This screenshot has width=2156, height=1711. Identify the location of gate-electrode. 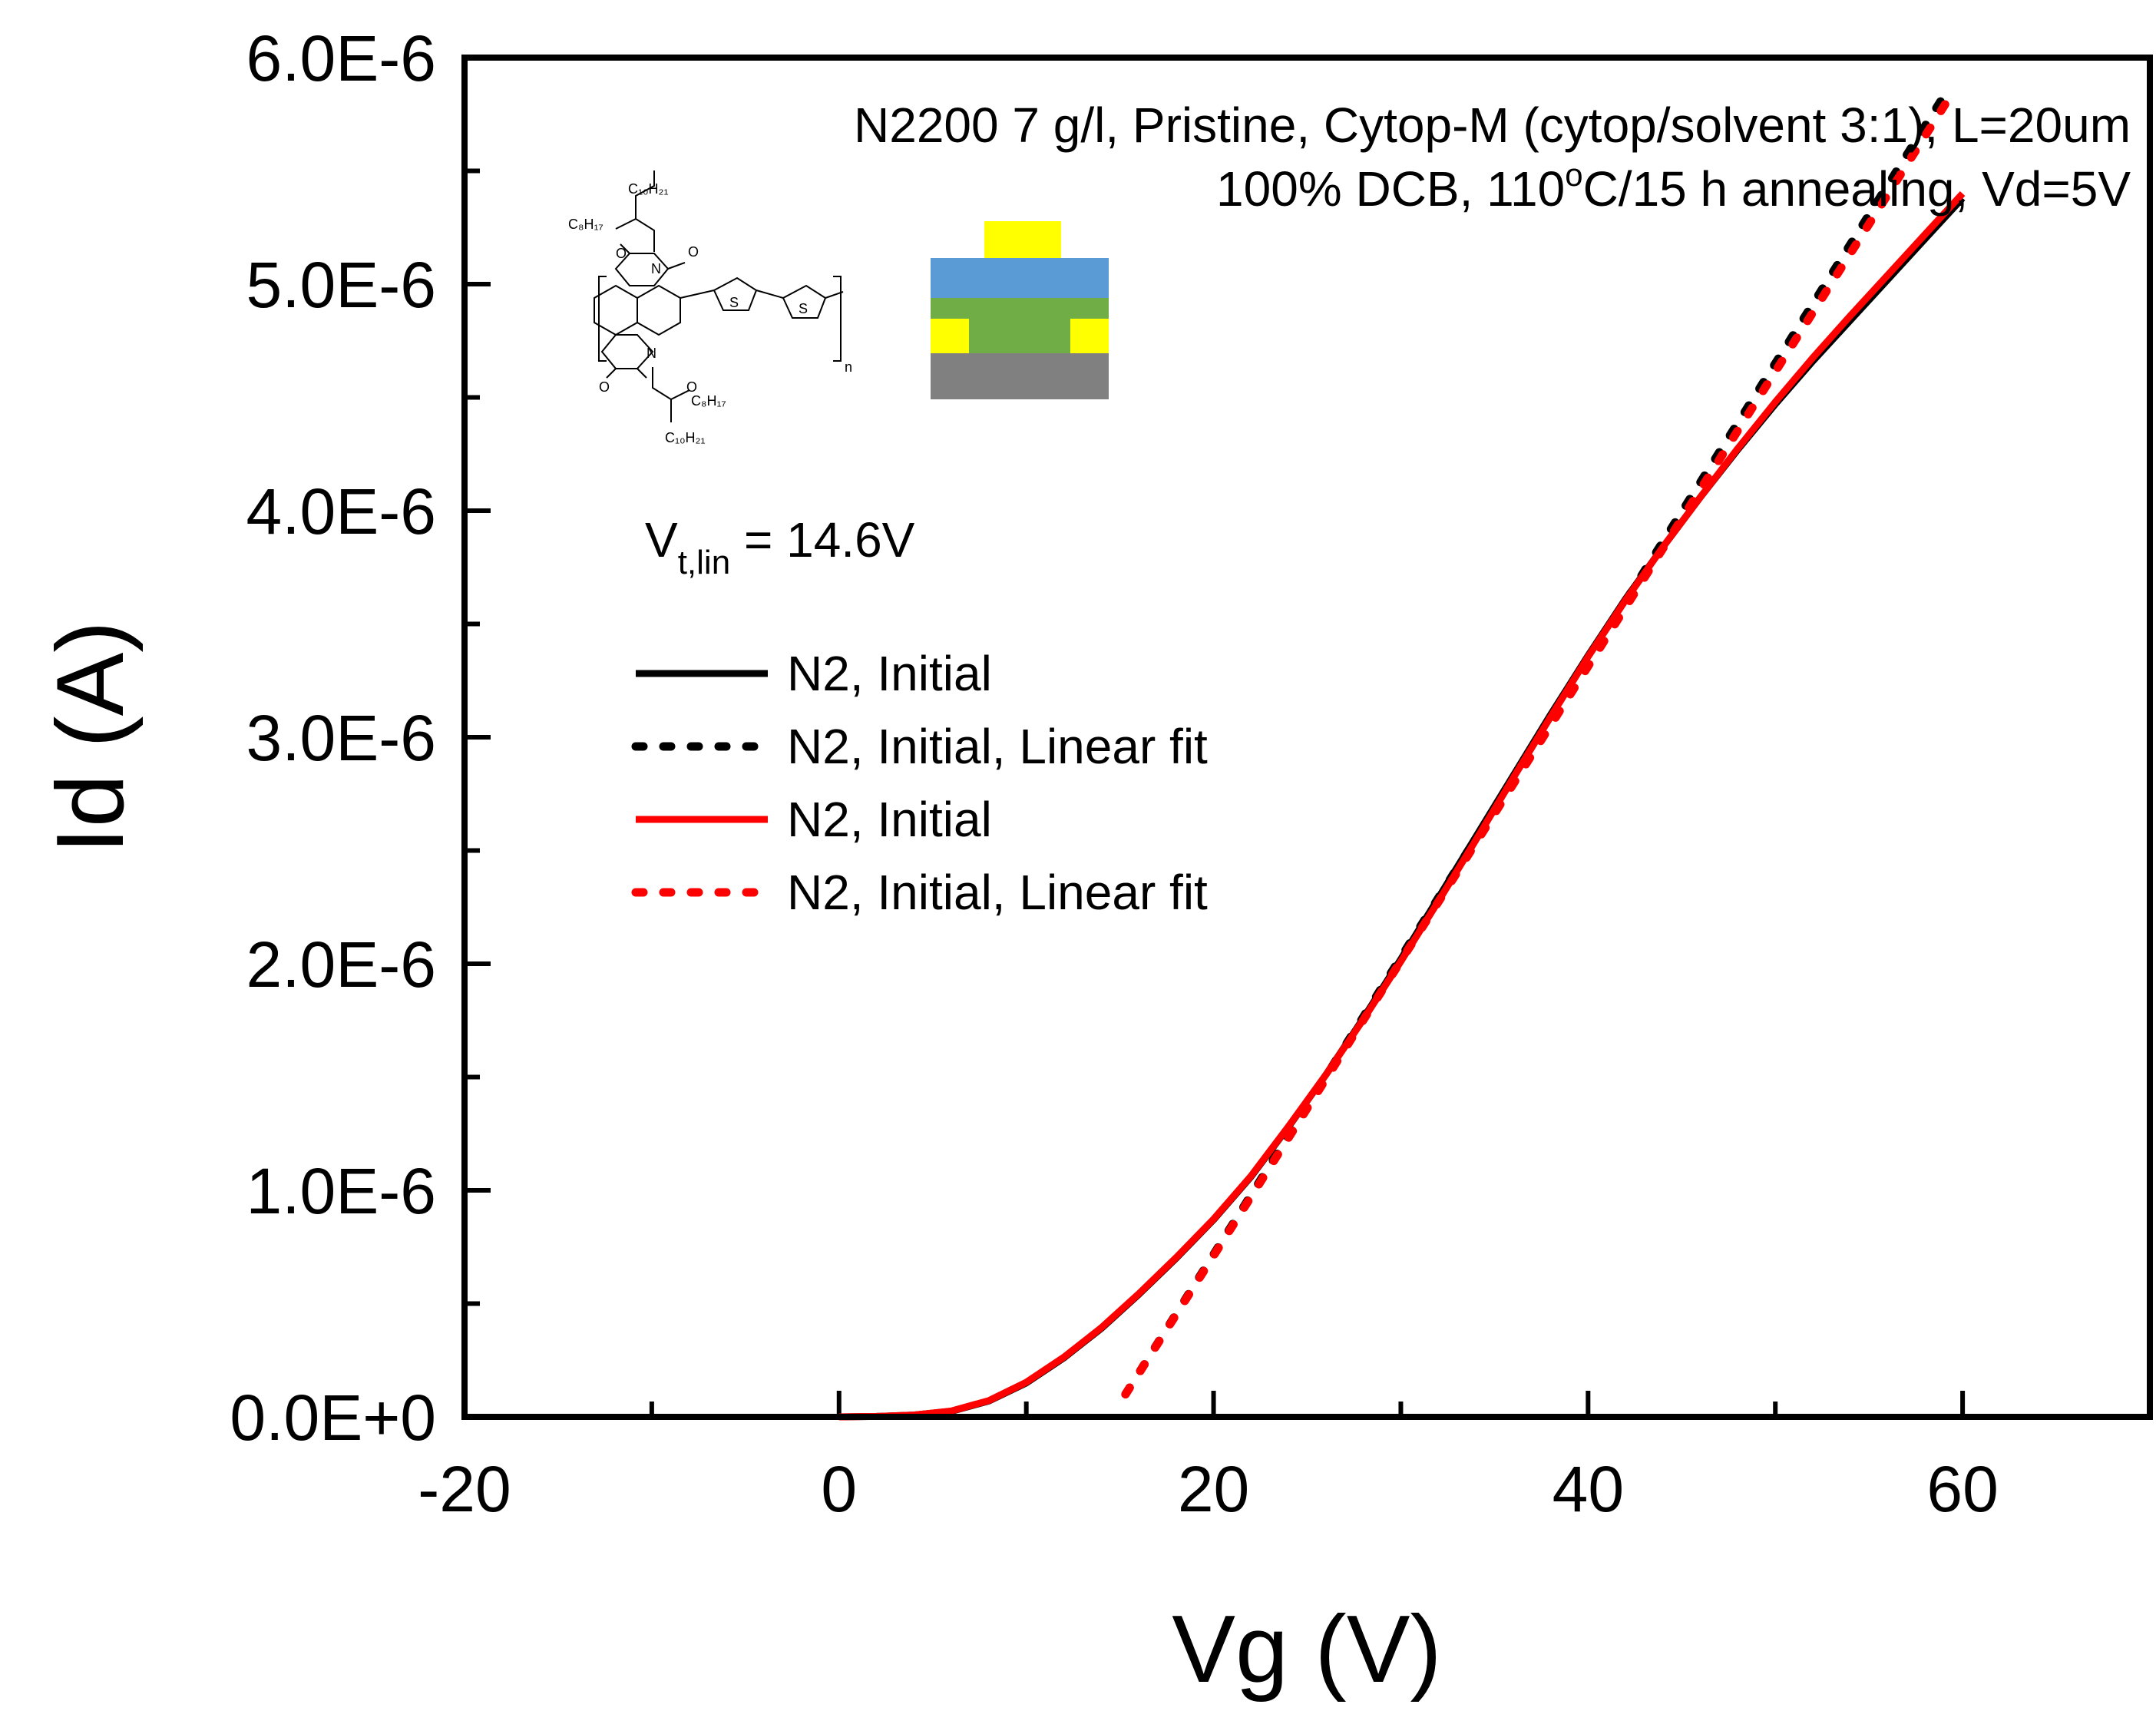
(1022, 239).